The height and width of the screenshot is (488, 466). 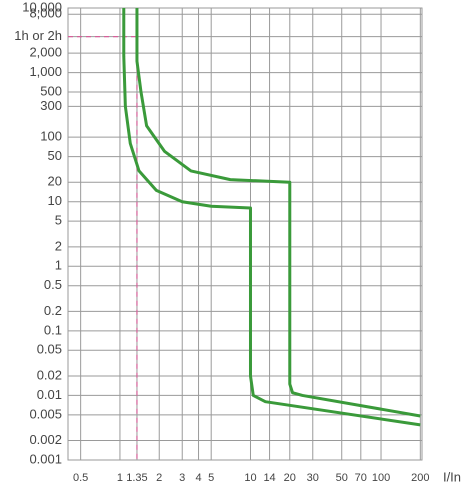 I want to click on x-tick-label: 14, so click(x=269, y=478).